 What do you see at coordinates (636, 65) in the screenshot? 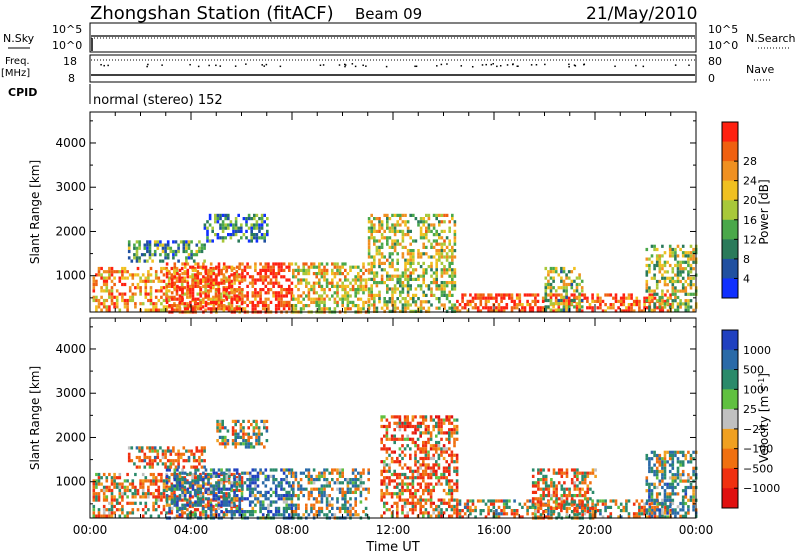
I see `freq-dot` at bounding box center [636, 65].